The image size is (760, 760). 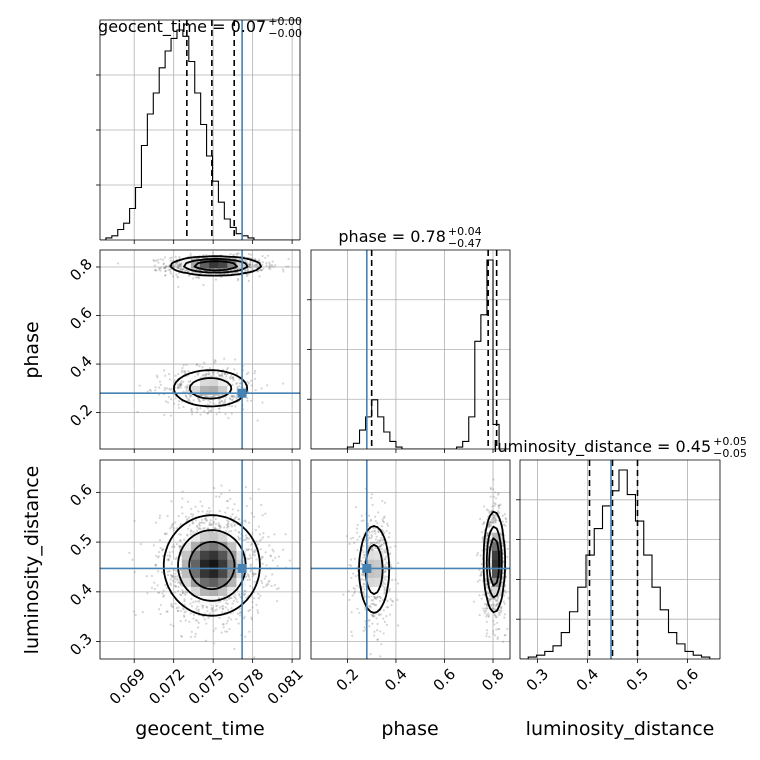 I want to click on panel-title-text: phase = 0.78, so click(x=391, y=236).